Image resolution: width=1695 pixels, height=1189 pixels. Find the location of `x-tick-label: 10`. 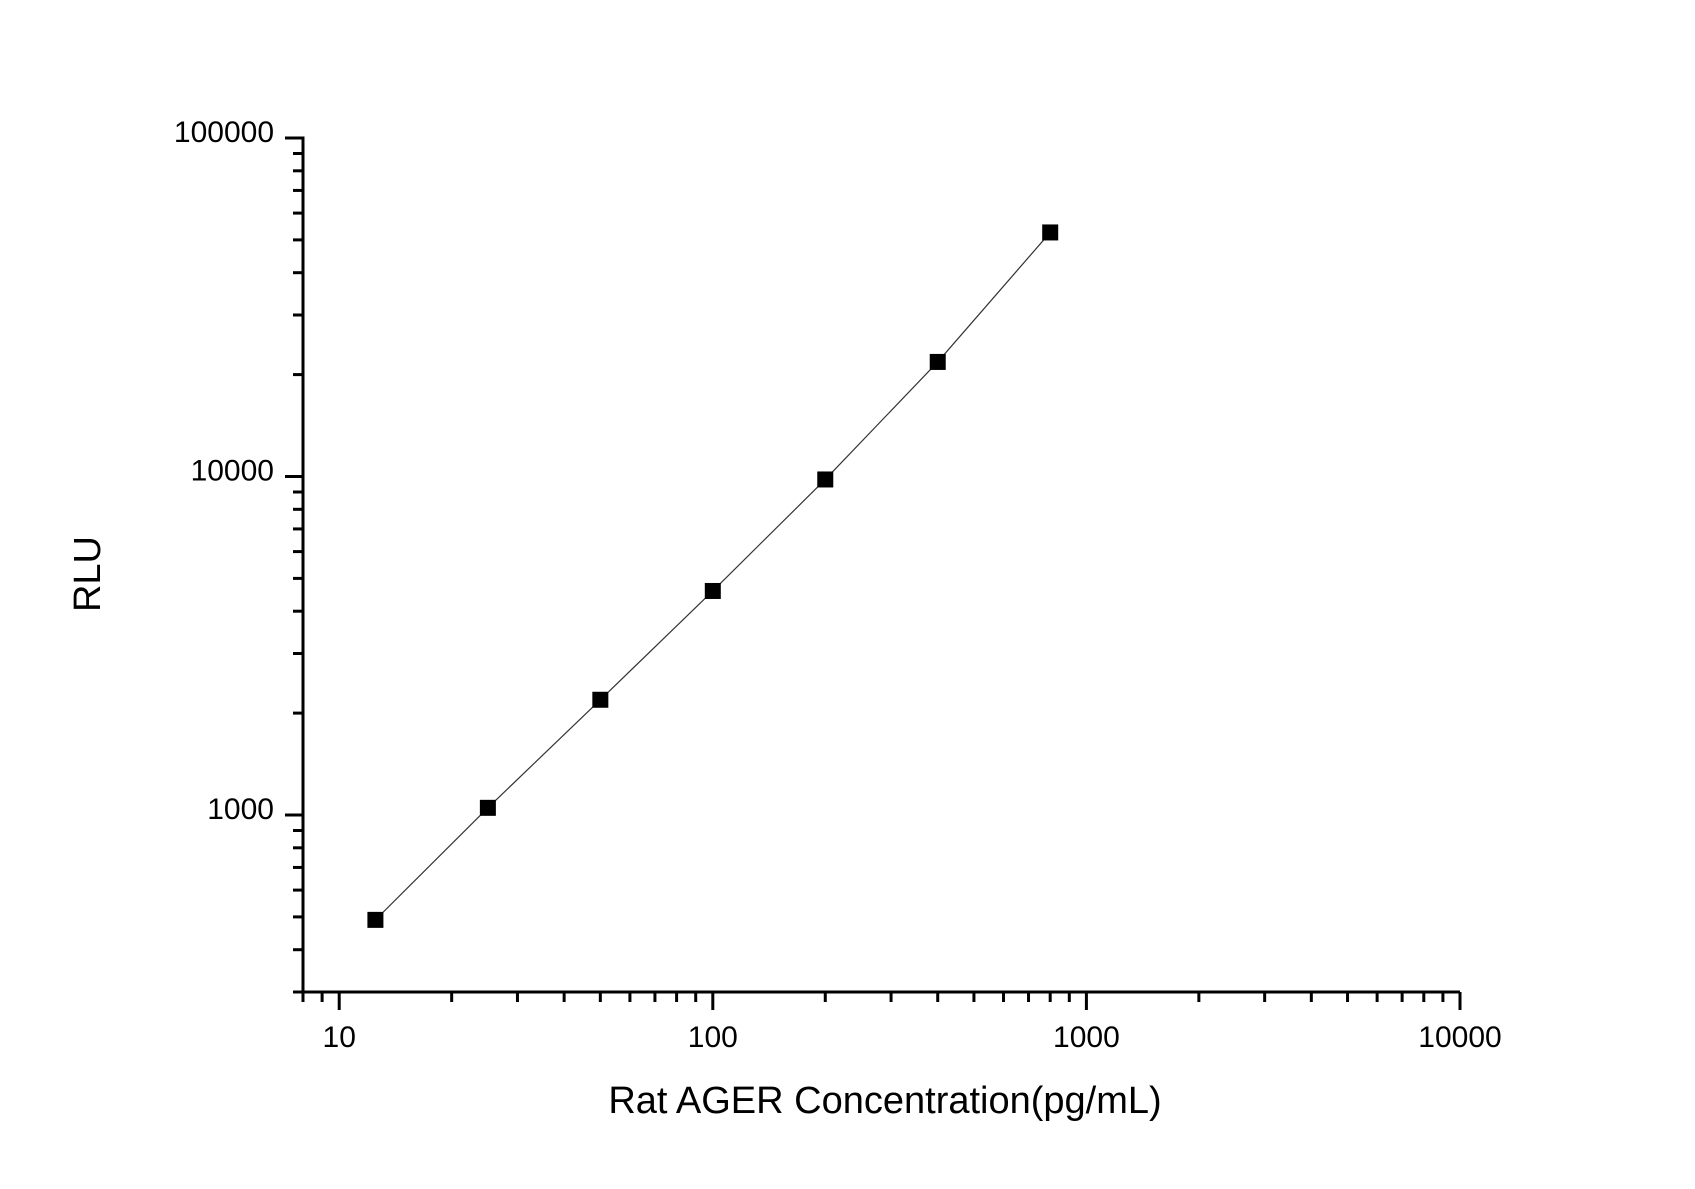

x-tick-label: 10 is located at coordinates (339, 1037).